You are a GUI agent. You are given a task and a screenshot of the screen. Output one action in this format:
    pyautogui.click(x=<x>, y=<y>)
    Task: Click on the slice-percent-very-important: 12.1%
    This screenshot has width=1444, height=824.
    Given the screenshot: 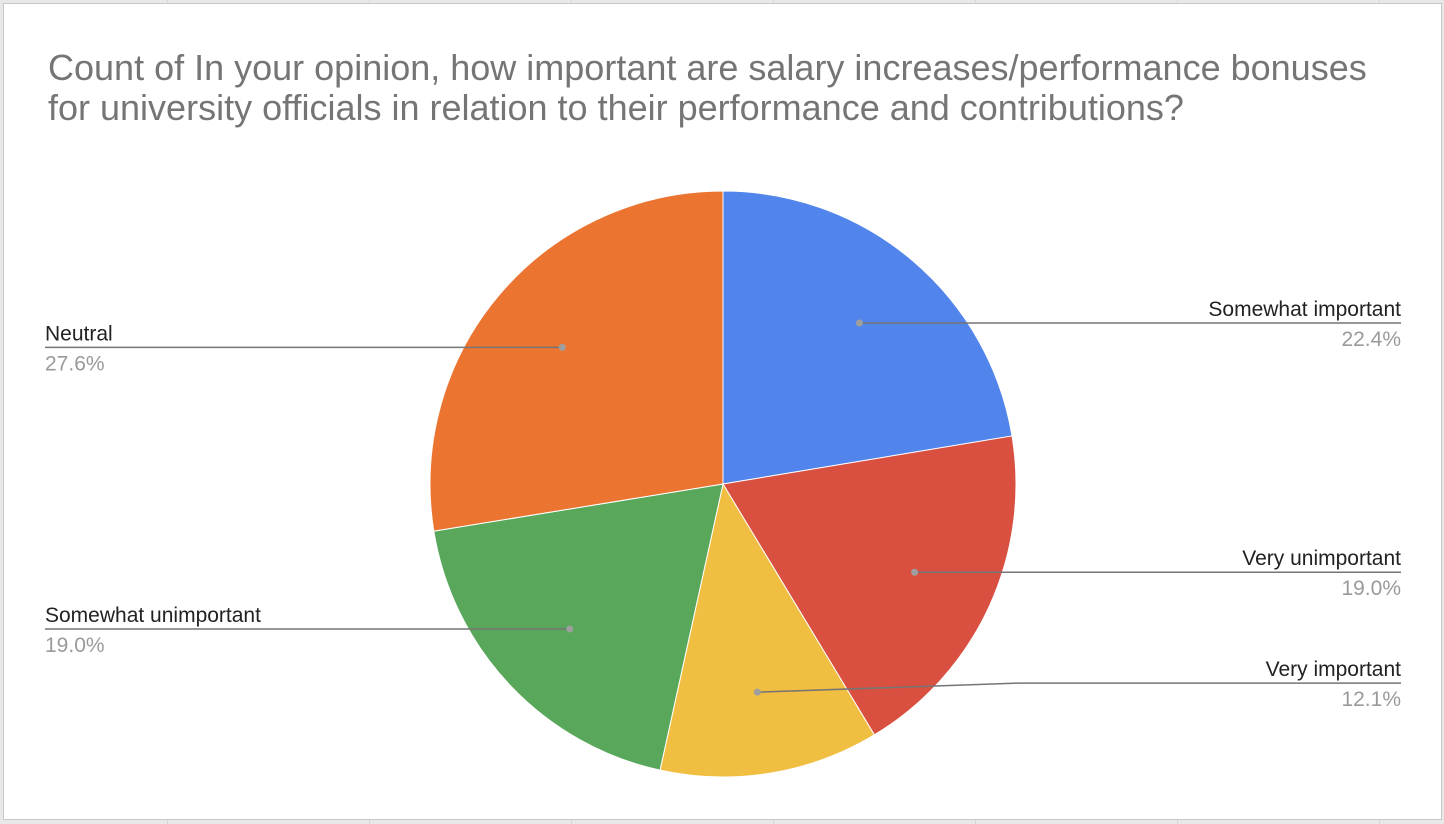 What is the action you would take?
    pyautogui.click(x=1371, y=699)
    